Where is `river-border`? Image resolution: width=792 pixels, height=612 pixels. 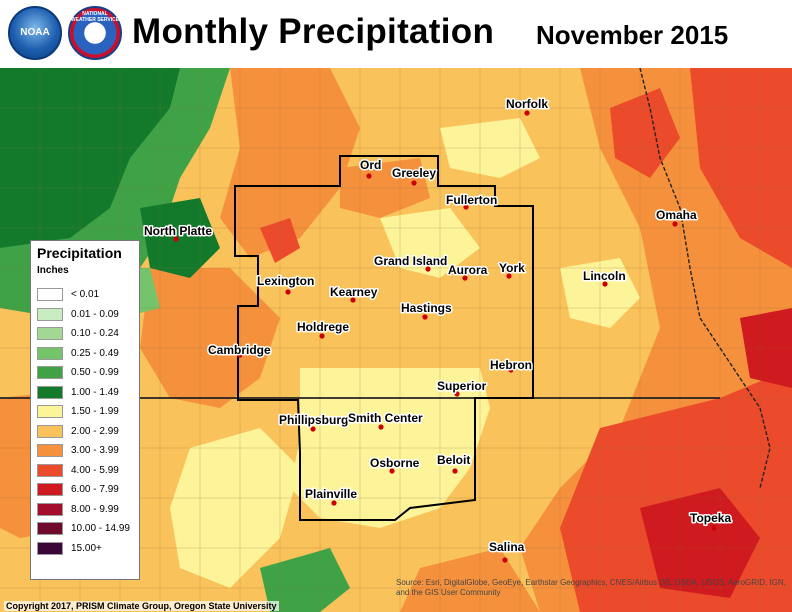
river-border is located at coordinates (705, 278).